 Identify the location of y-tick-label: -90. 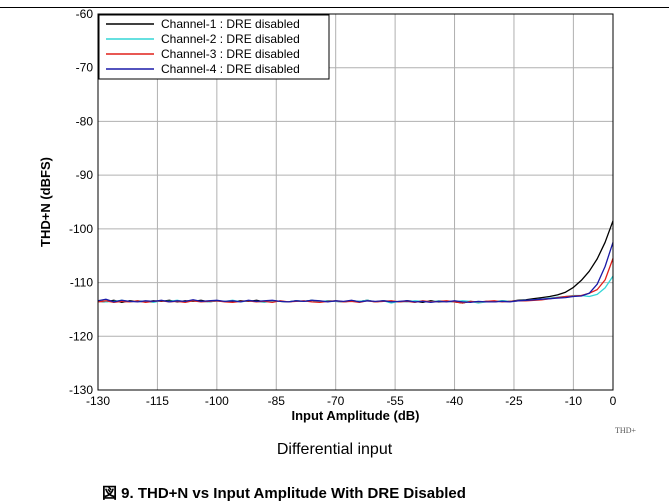
(85, 175).